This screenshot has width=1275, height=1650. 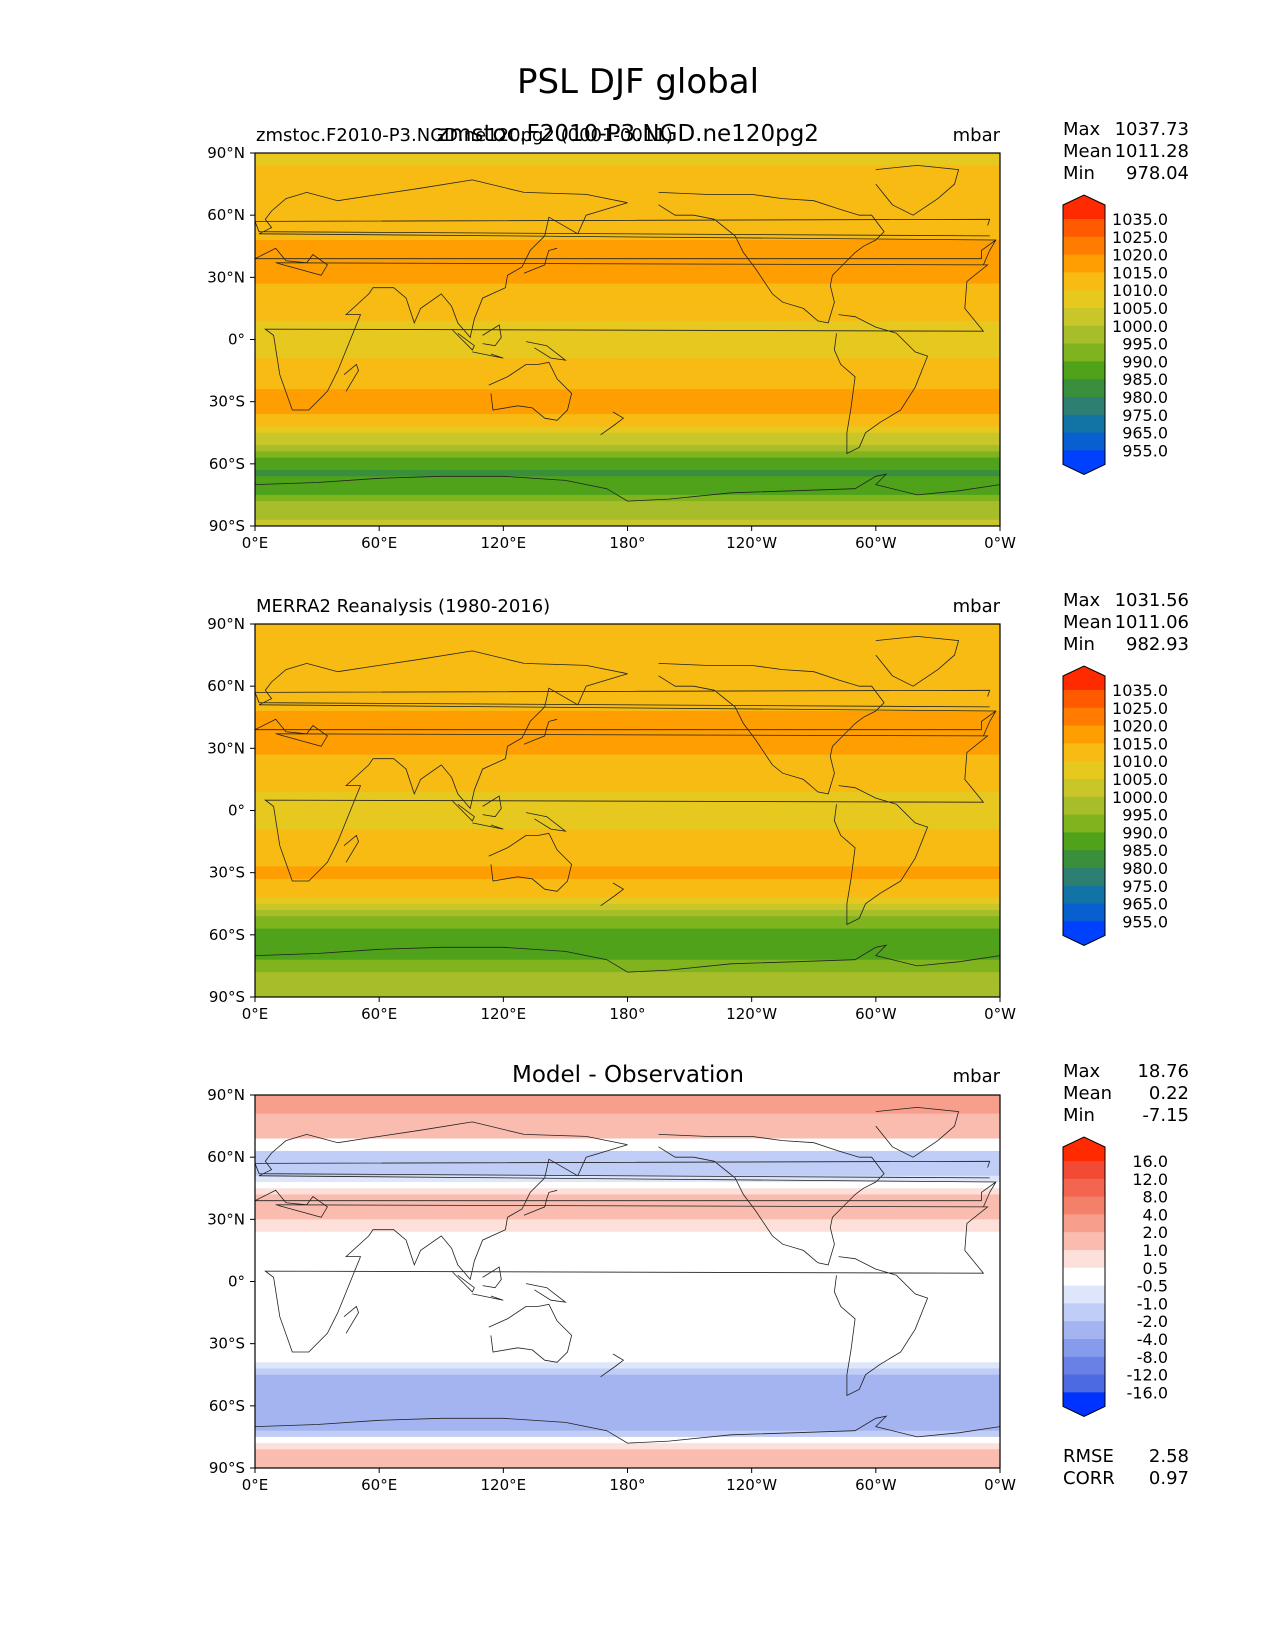 What do you see at coordinates (1145, 361) in the screenshot?
I see `colorbar-tick-label: 990.0` at bounding box center [1145, 361].